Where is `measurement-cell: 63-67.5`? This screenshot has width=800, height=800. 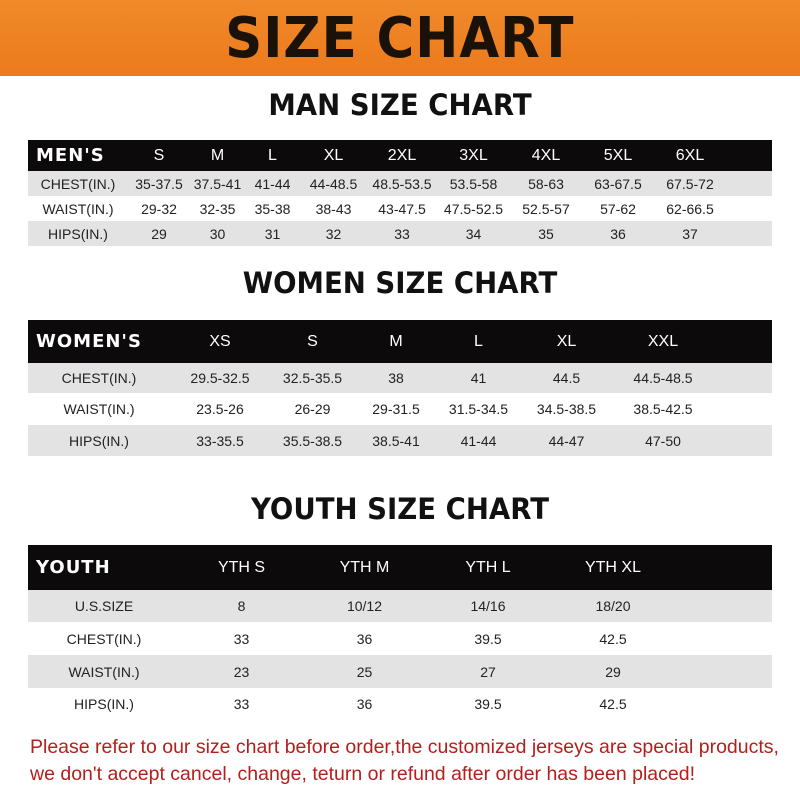 measurement-cell: 63-67.5 is located at coordinates (618, 183).